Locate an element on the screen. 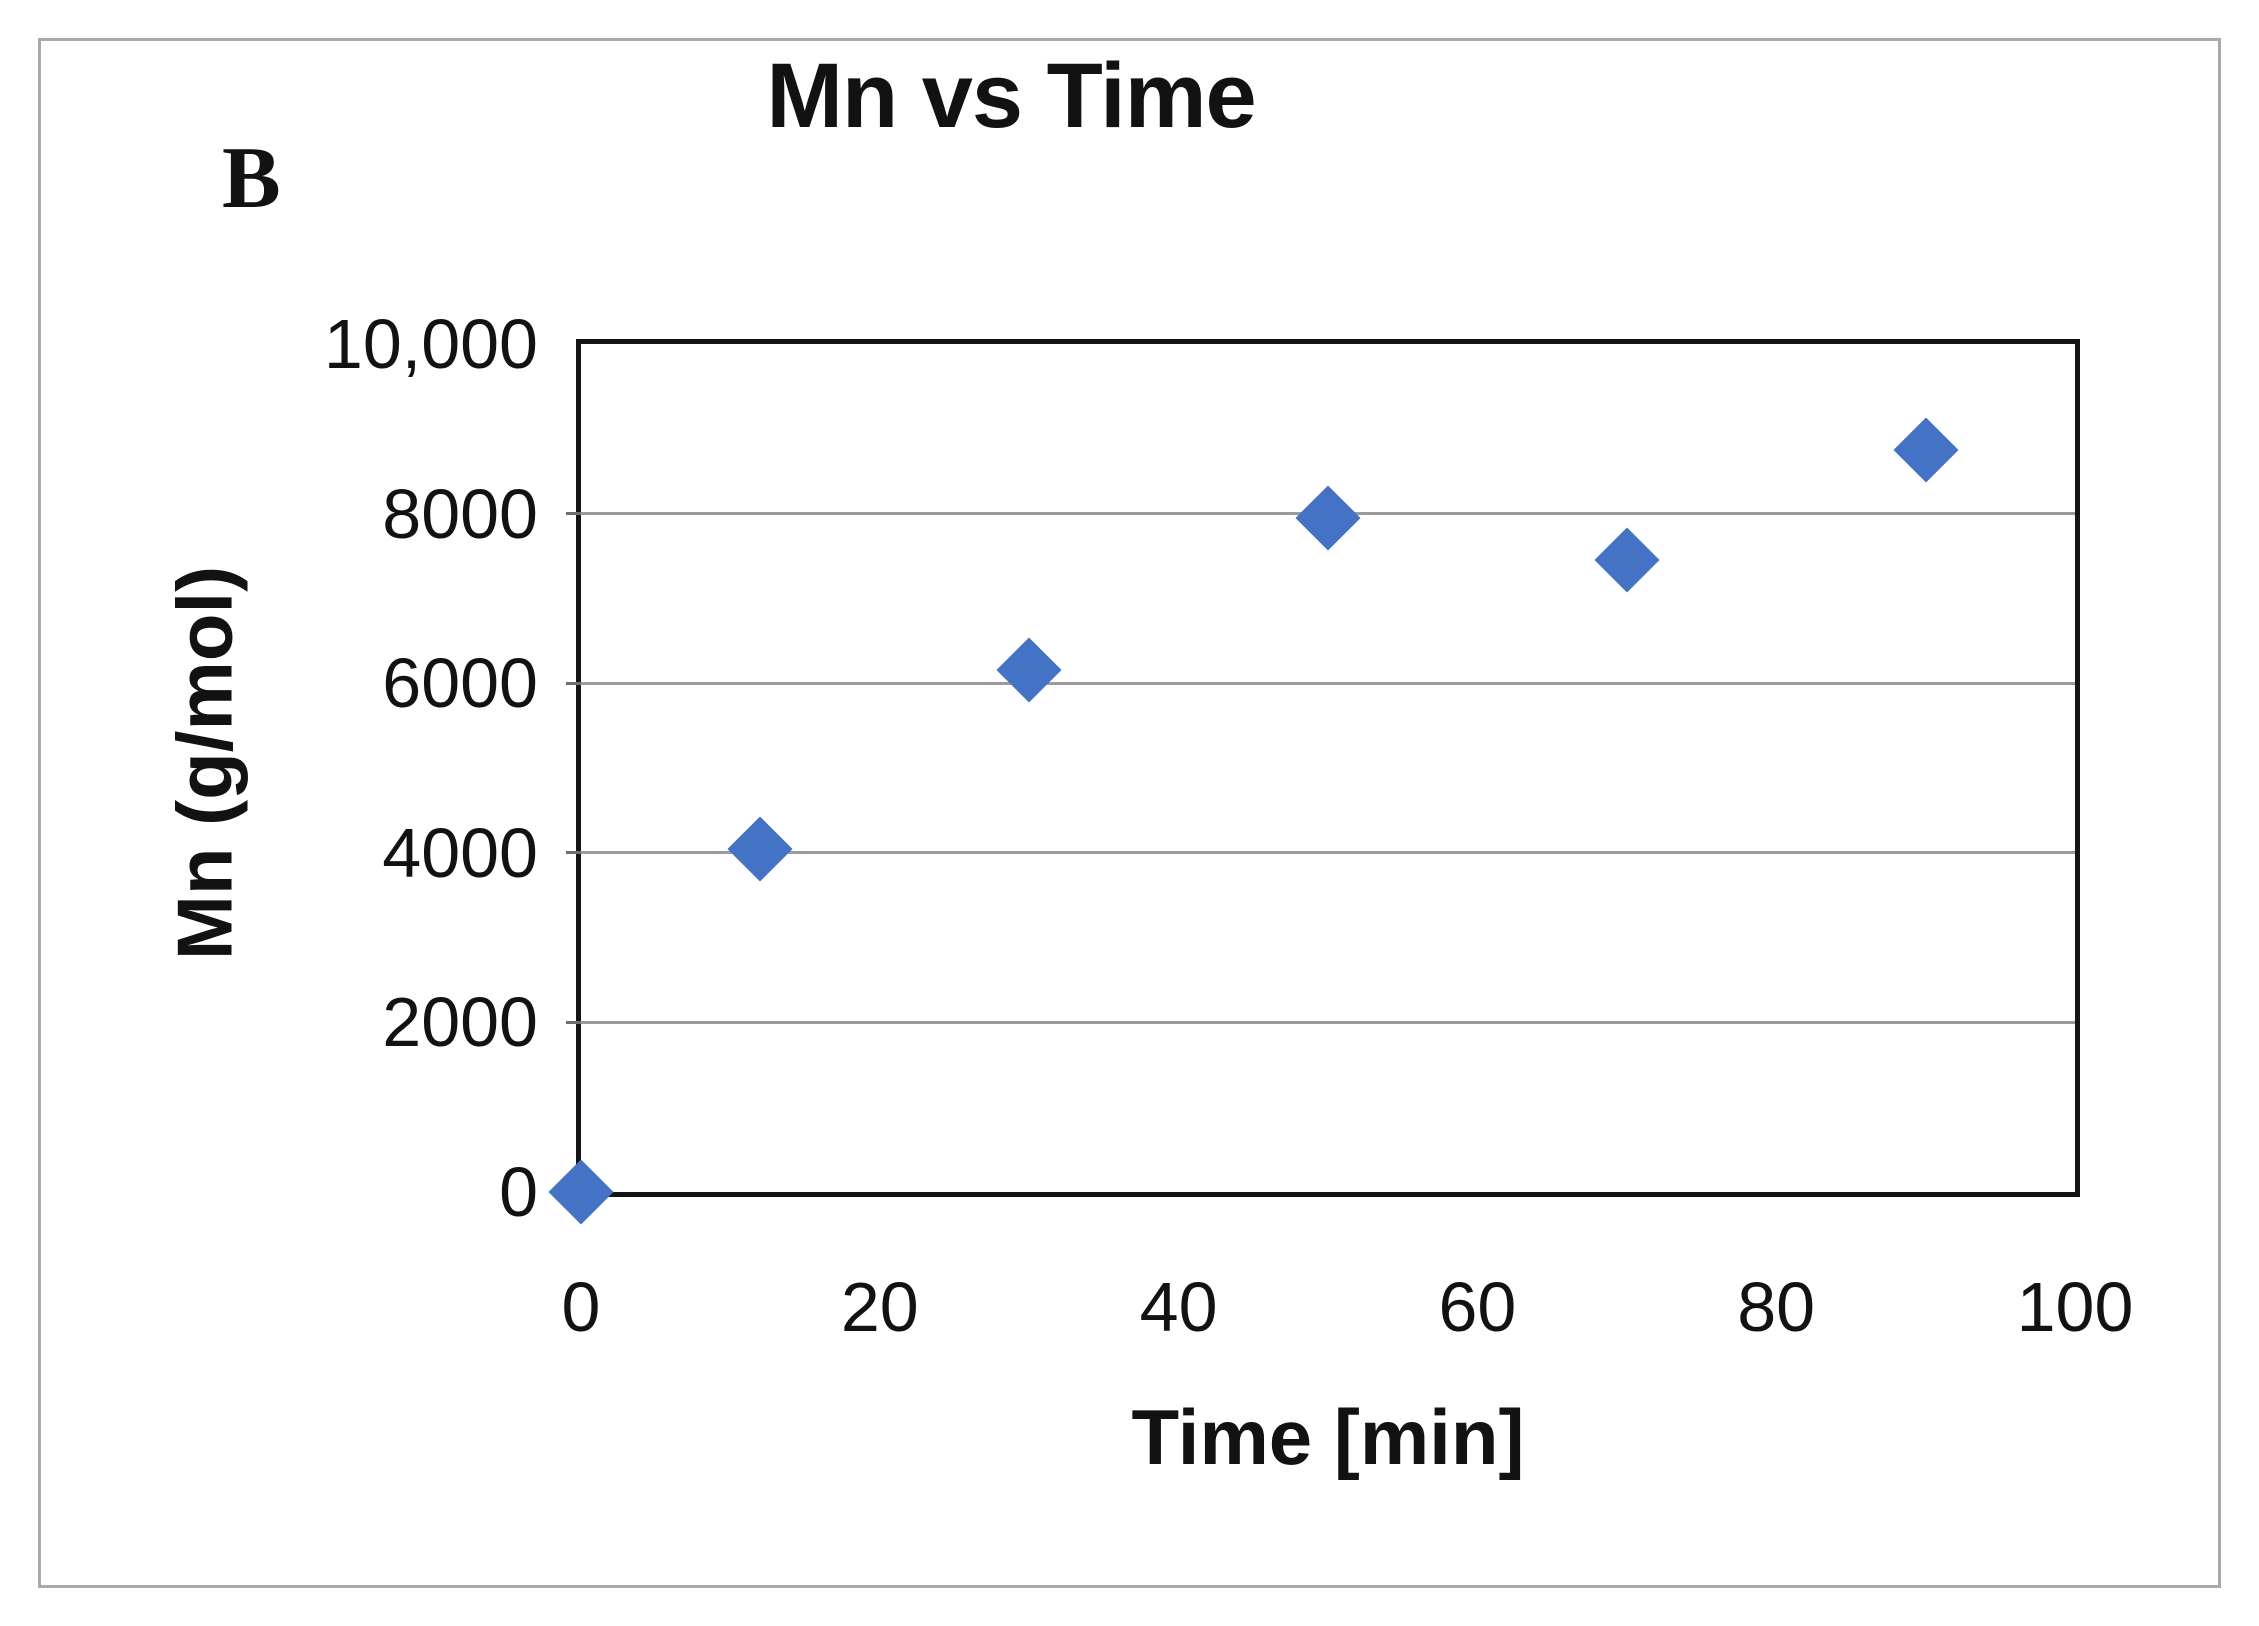 The height and width of the screenshot is (1626, 2259). x-tick-label: 80 is located at coordinates (1776, 1307).